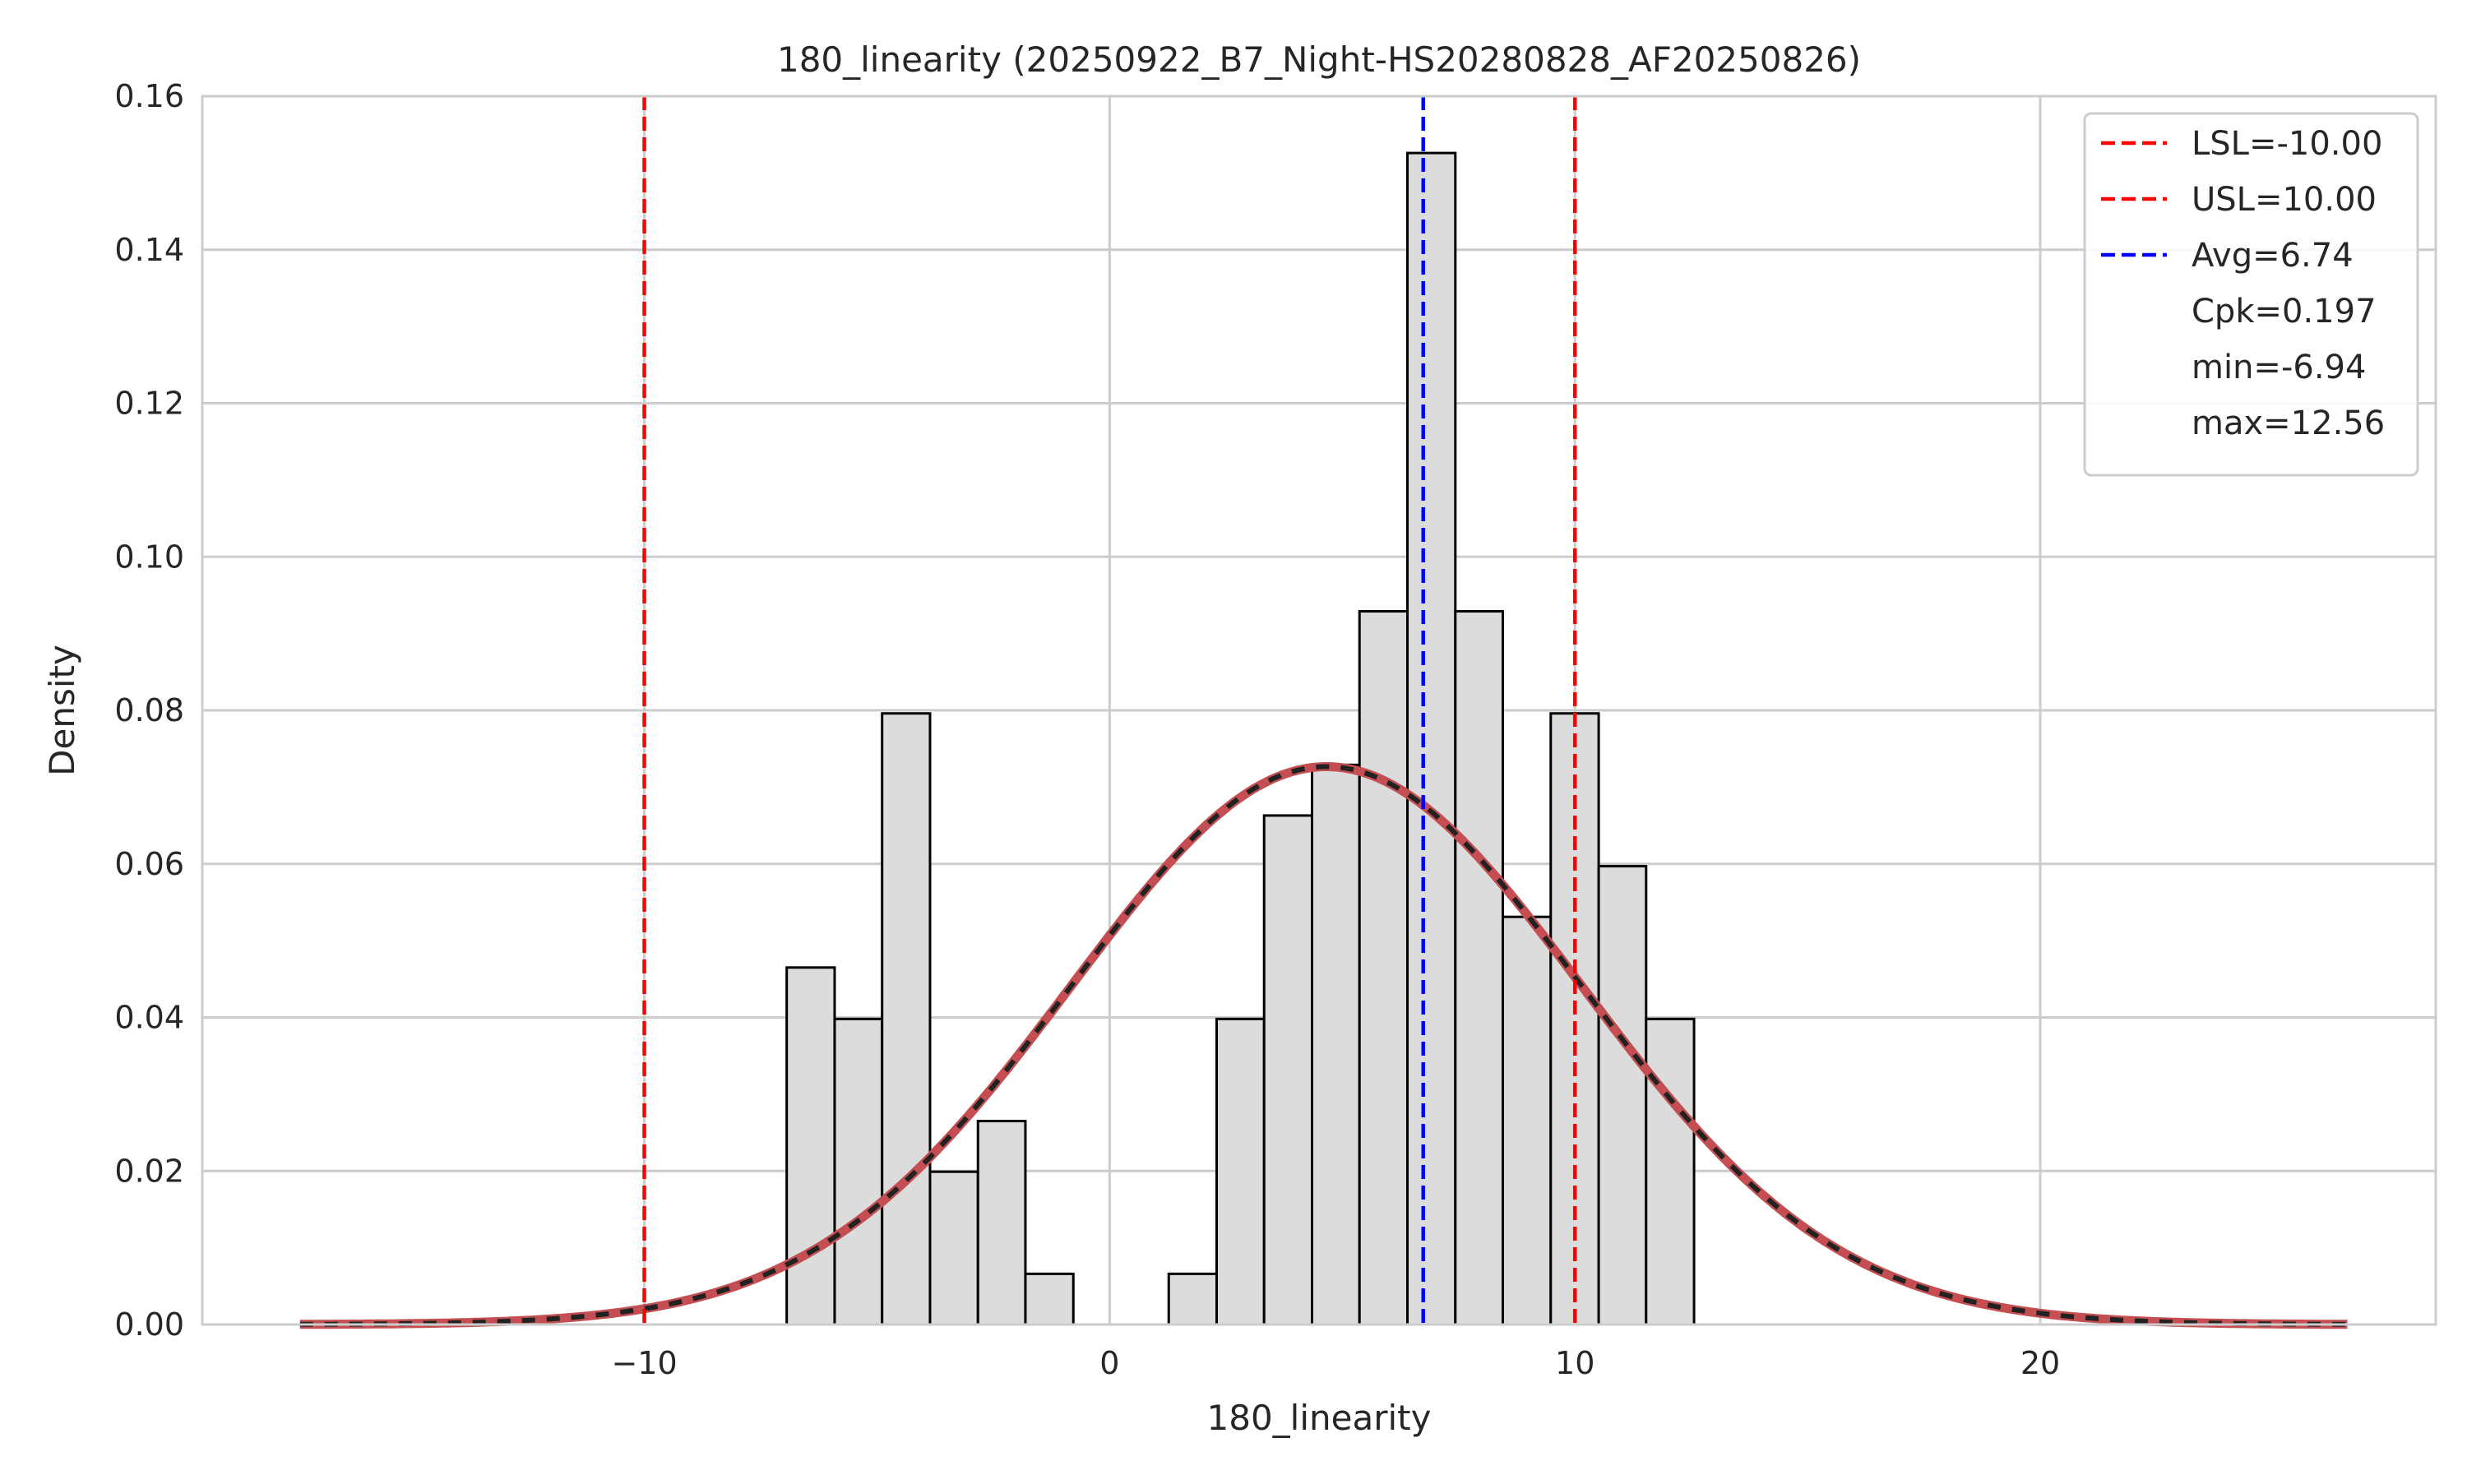 This screenshot has height=1484, width=2467. What do you see at coordinates (1319, 1418) in the screenshot?
I see `x-axis-label: 180_linearity` at bounding box center [1319, 1418].